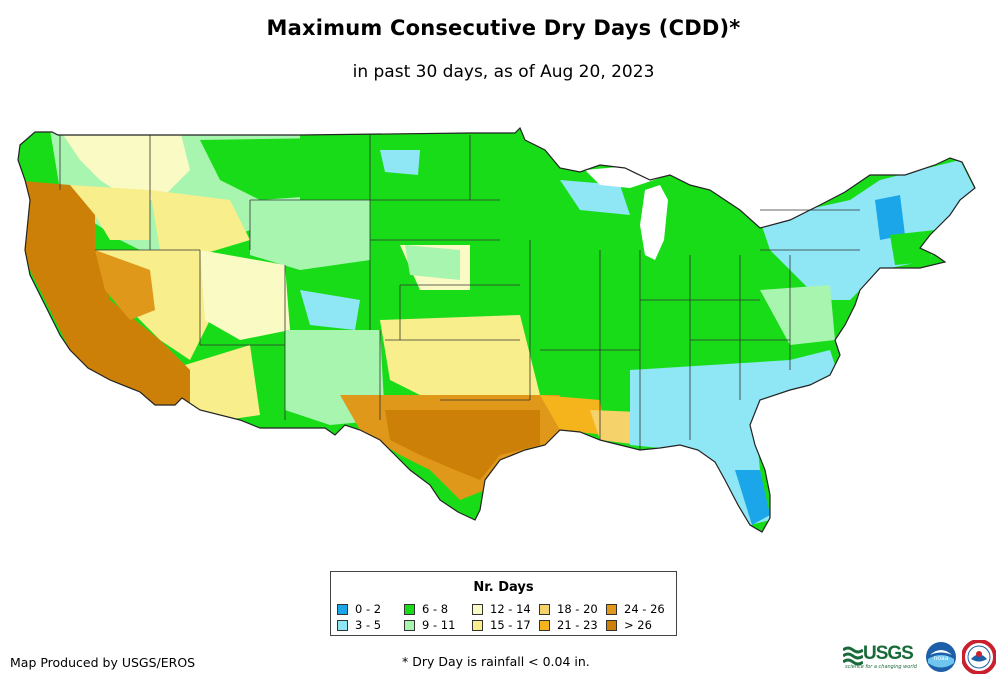 The image size is (1007, 691). What do you see at coordinates (577, 625) in the screenshot?
I see `legend-label: 21 - 23` at bounding box center [577, 625].